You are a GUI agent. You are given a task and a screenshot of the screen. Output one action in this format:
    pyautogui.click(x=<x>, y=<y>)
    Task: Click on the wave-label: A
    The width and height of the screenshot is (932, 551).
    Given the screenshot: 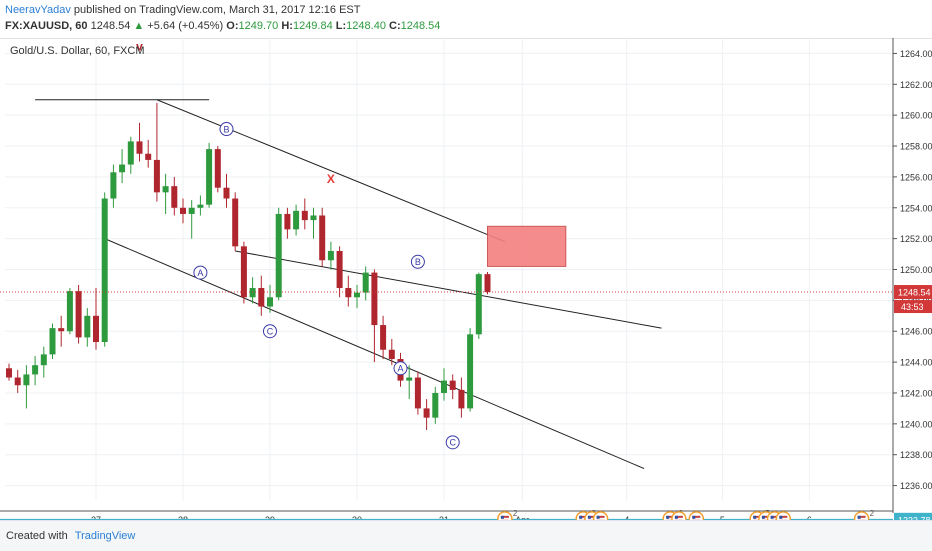 What is the action you would take?
    pyautogui.click(x=200, y=272)
    